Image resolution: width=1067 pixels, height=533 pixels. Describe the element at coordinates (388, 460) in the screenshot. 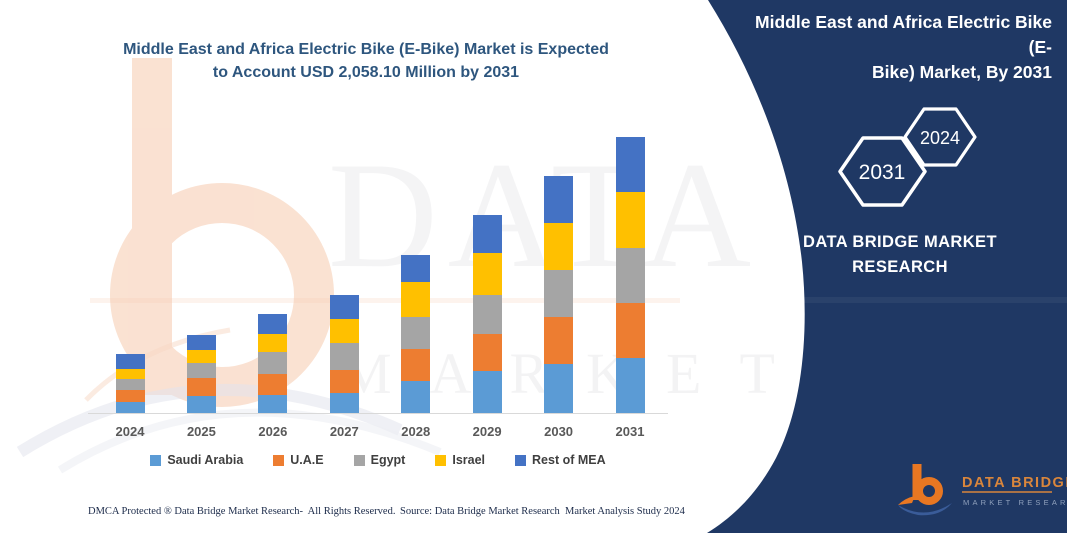

I see `legend-label: Egypt` at that location.